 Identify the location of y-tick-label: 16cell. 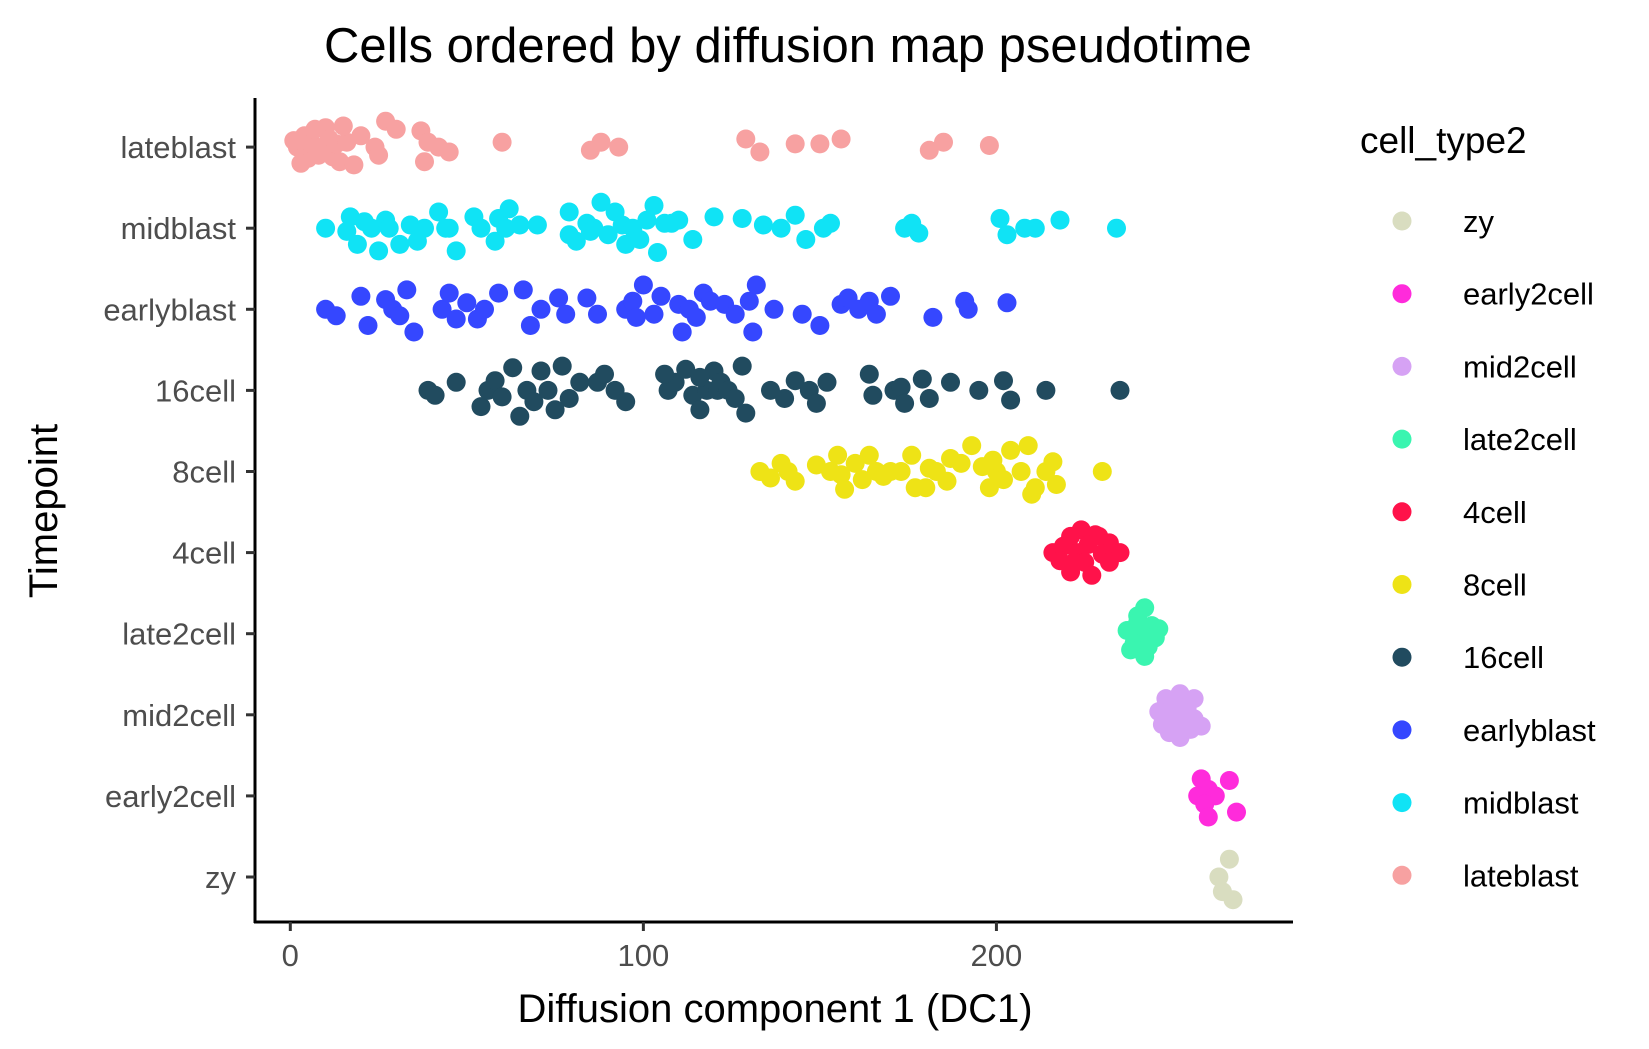
(195, 390).